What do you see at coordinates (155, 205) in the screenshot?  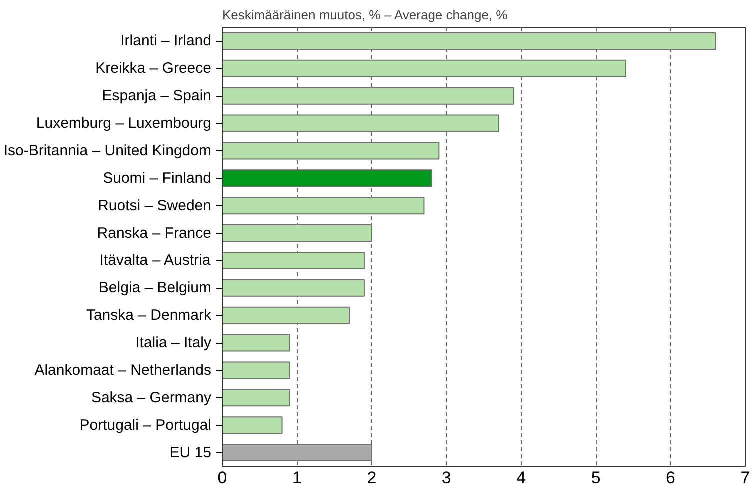 I see `y-tick-label: Ruotsi – Sweden` at bounding box center [155, 205].